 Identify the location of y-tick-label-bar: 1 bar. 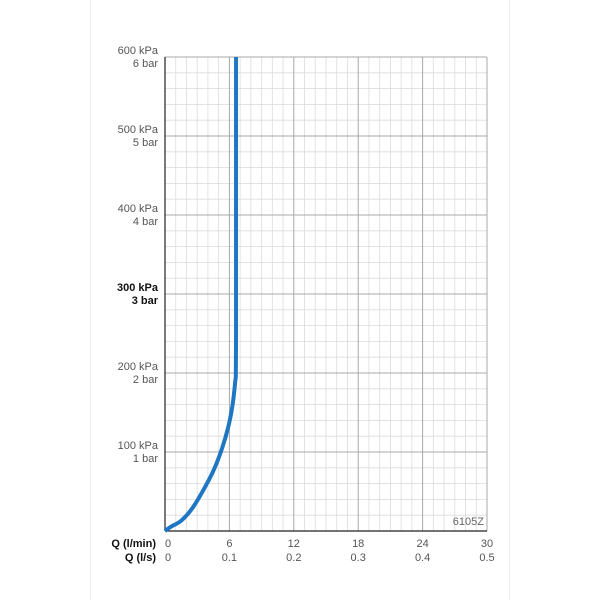
(145, 459).